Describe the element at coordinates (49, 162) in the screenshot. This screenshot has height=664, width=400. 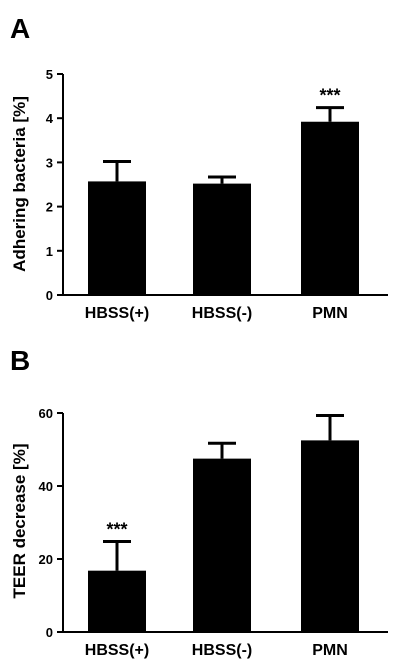
I see `y-tick-label-a: 3` at that location.